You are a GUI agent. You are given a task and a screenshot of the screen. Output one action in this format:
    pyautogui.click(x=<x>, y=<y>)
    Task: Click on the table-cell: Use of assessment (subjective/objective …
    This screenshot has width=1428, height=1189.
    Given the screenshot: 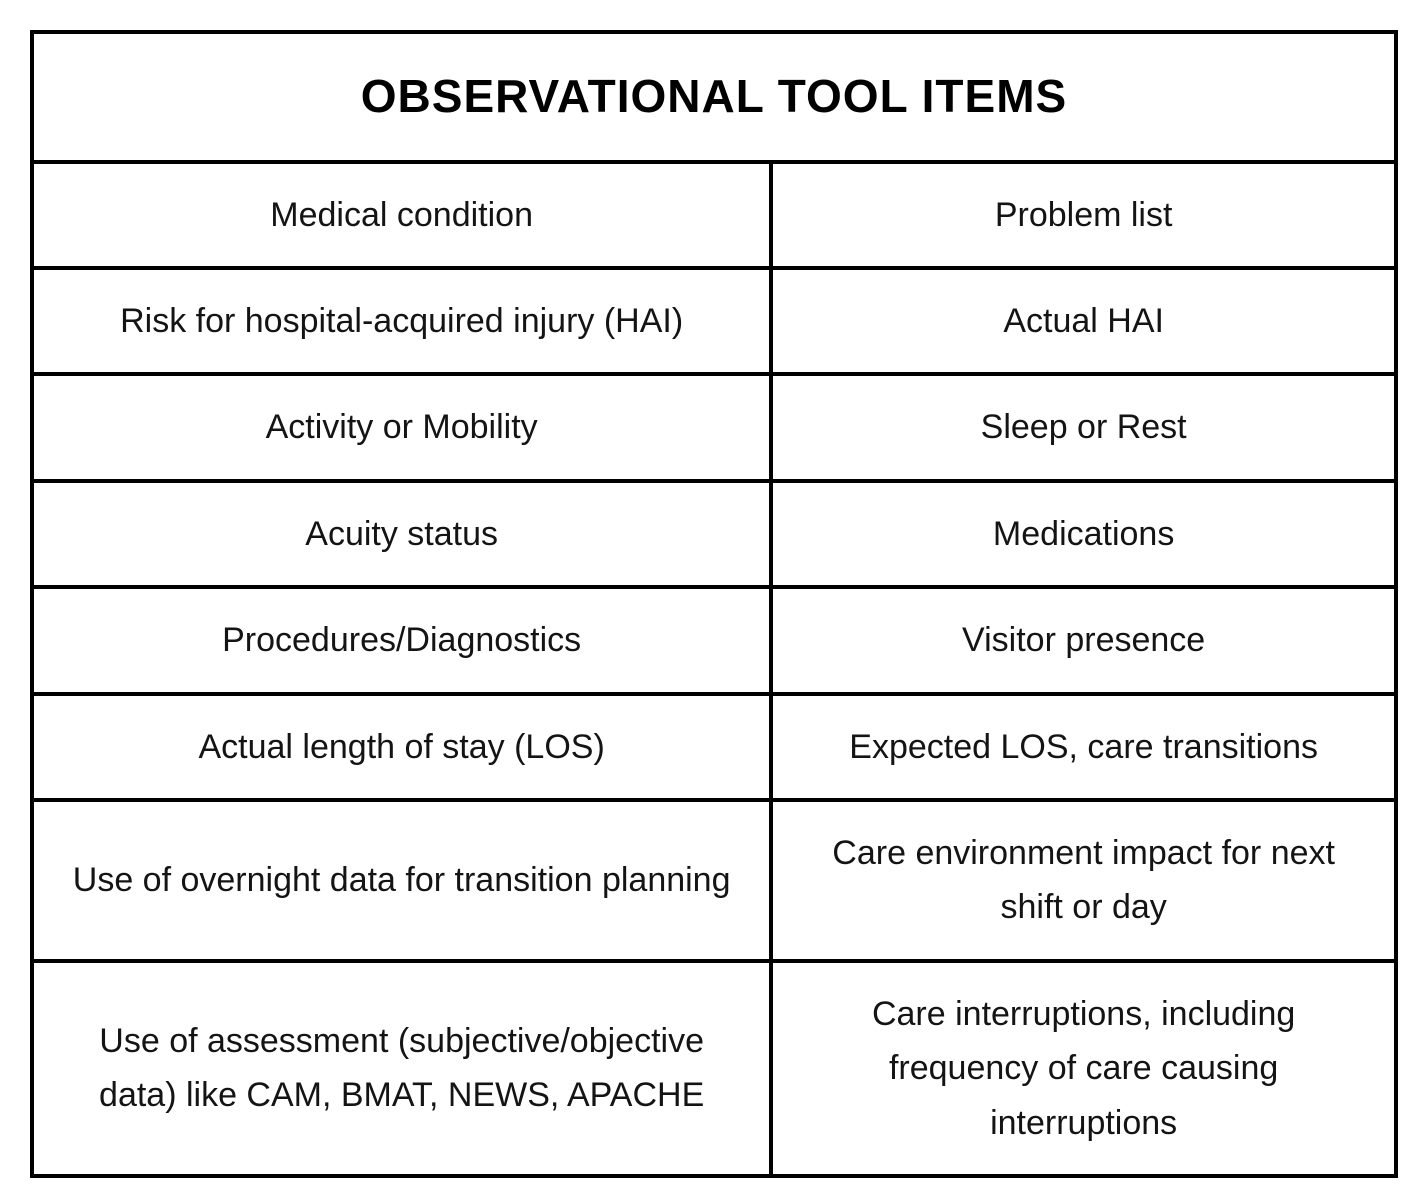 What is the action you would take?
    pyautogui.click(x=401, y=1068)
    